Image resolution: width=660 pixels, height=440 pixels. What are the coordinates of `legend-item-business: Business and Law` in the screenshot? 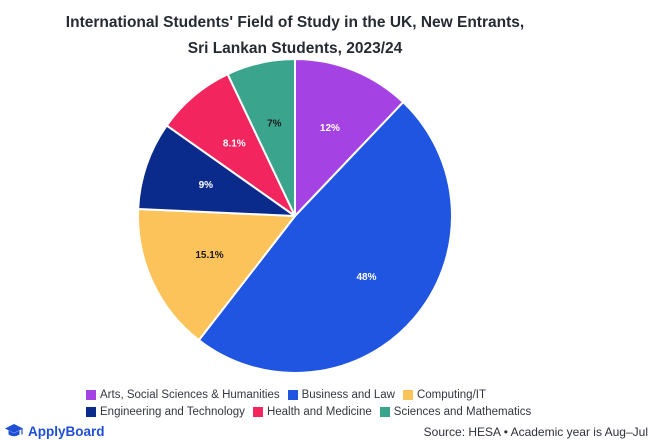 It's located at (341, 394).